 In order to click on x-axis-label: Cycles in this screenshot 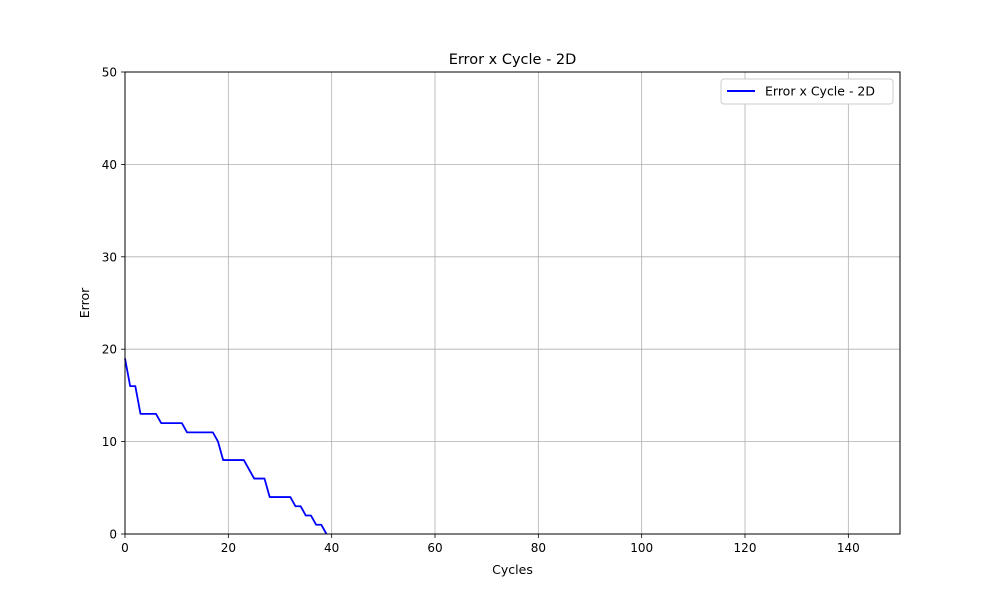, I will do `click(512, 569)`.